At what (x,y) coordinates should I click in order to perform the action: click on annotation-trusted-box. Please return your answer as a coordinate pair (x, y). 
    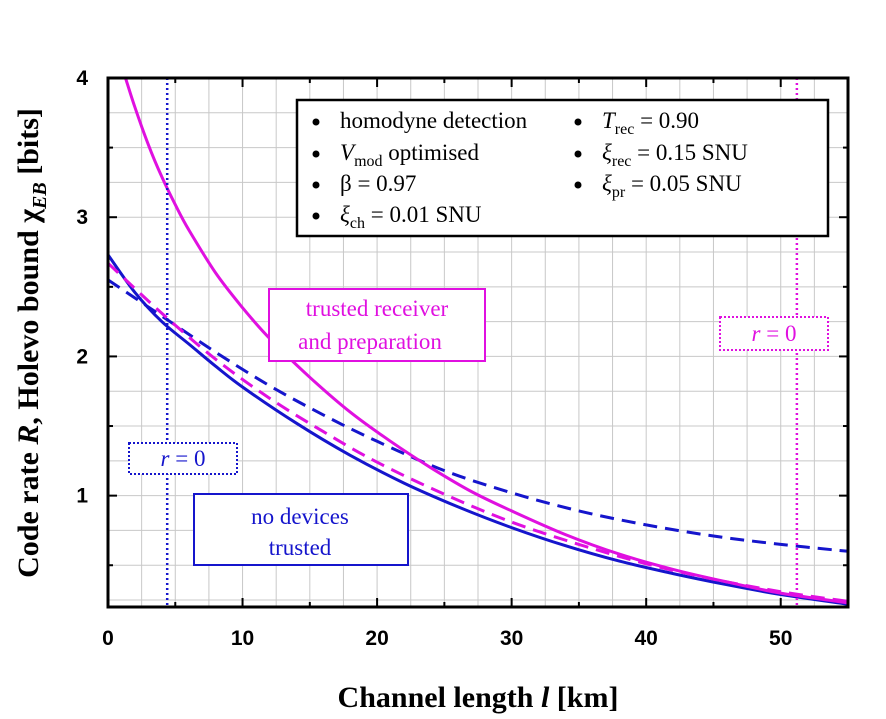
    Looking at the image, I should click on (377, 325).